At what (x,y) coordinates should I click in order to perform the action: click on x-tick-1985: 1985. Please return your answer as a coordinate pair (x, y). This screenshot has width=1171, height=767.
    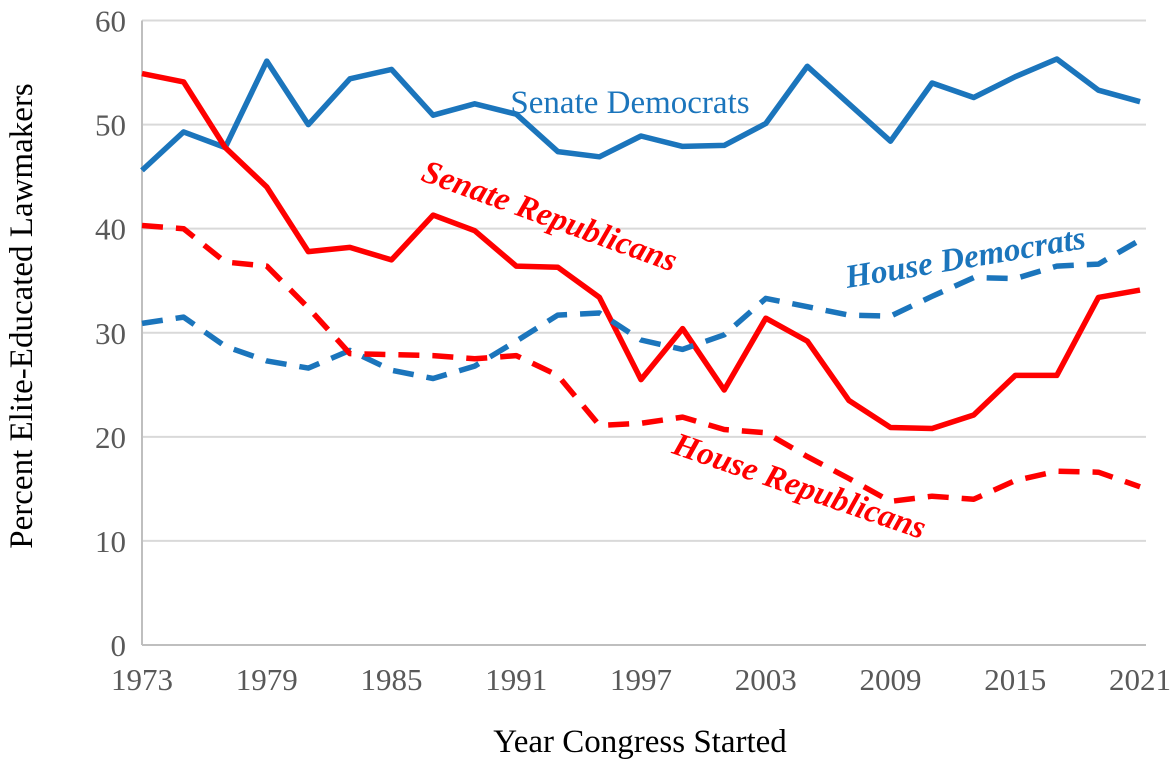
    Looking at the image, I should click on (392, 679).